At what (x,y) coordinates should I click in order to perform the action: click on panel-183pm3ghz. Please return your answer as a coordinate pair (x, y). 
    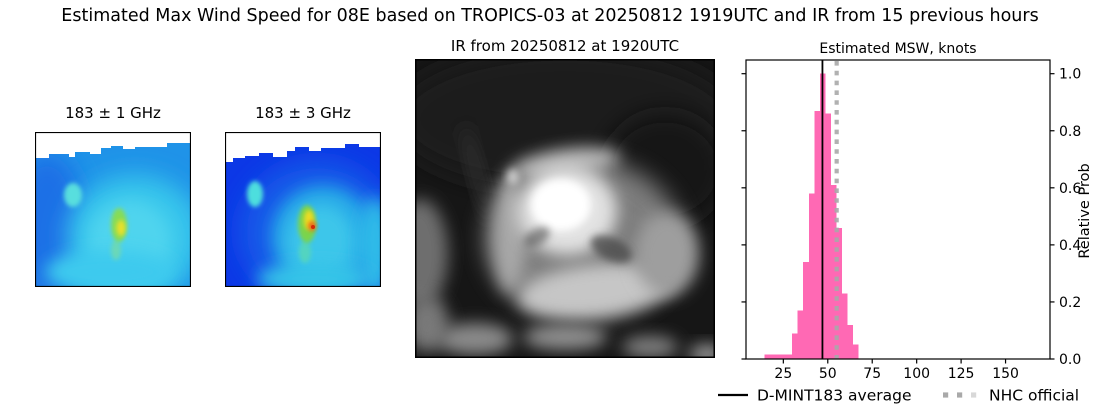
    Looking at the image, I should click on (303, 209).